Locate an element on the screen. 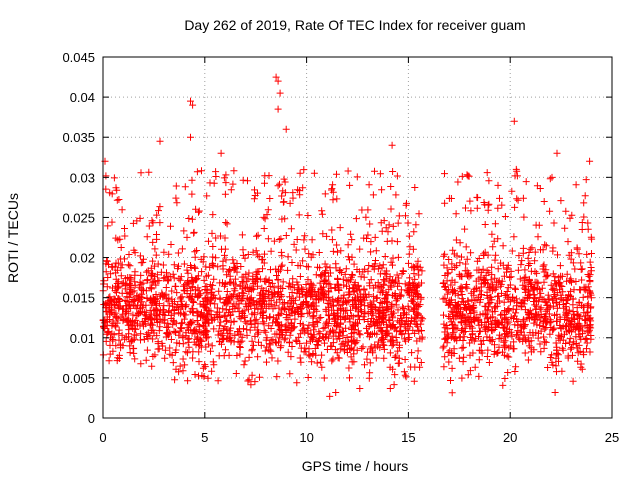 This screenshot has height=480, width=640. x-tick-label: 0 is located at coordinates (102, 437).